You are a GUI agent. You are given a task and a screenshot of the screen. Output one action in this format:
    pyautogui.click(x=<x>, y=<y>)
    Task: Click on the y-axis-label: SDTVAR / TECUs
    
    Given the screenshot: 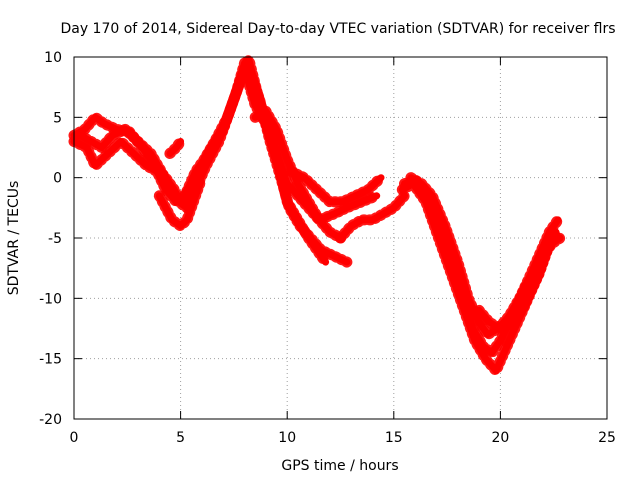 What is the action you would take?
    pyautogui.click(x=14, y=238)
    